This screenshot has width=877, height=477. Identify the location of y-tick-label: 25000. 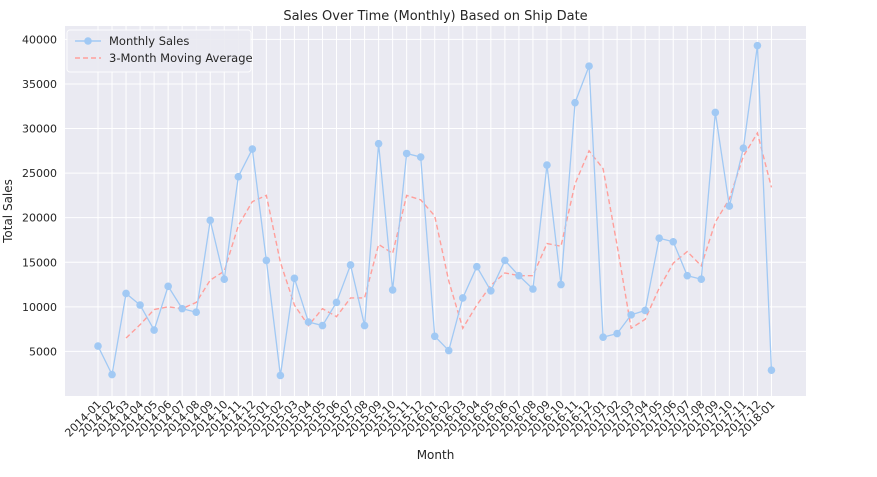
(39, 173).